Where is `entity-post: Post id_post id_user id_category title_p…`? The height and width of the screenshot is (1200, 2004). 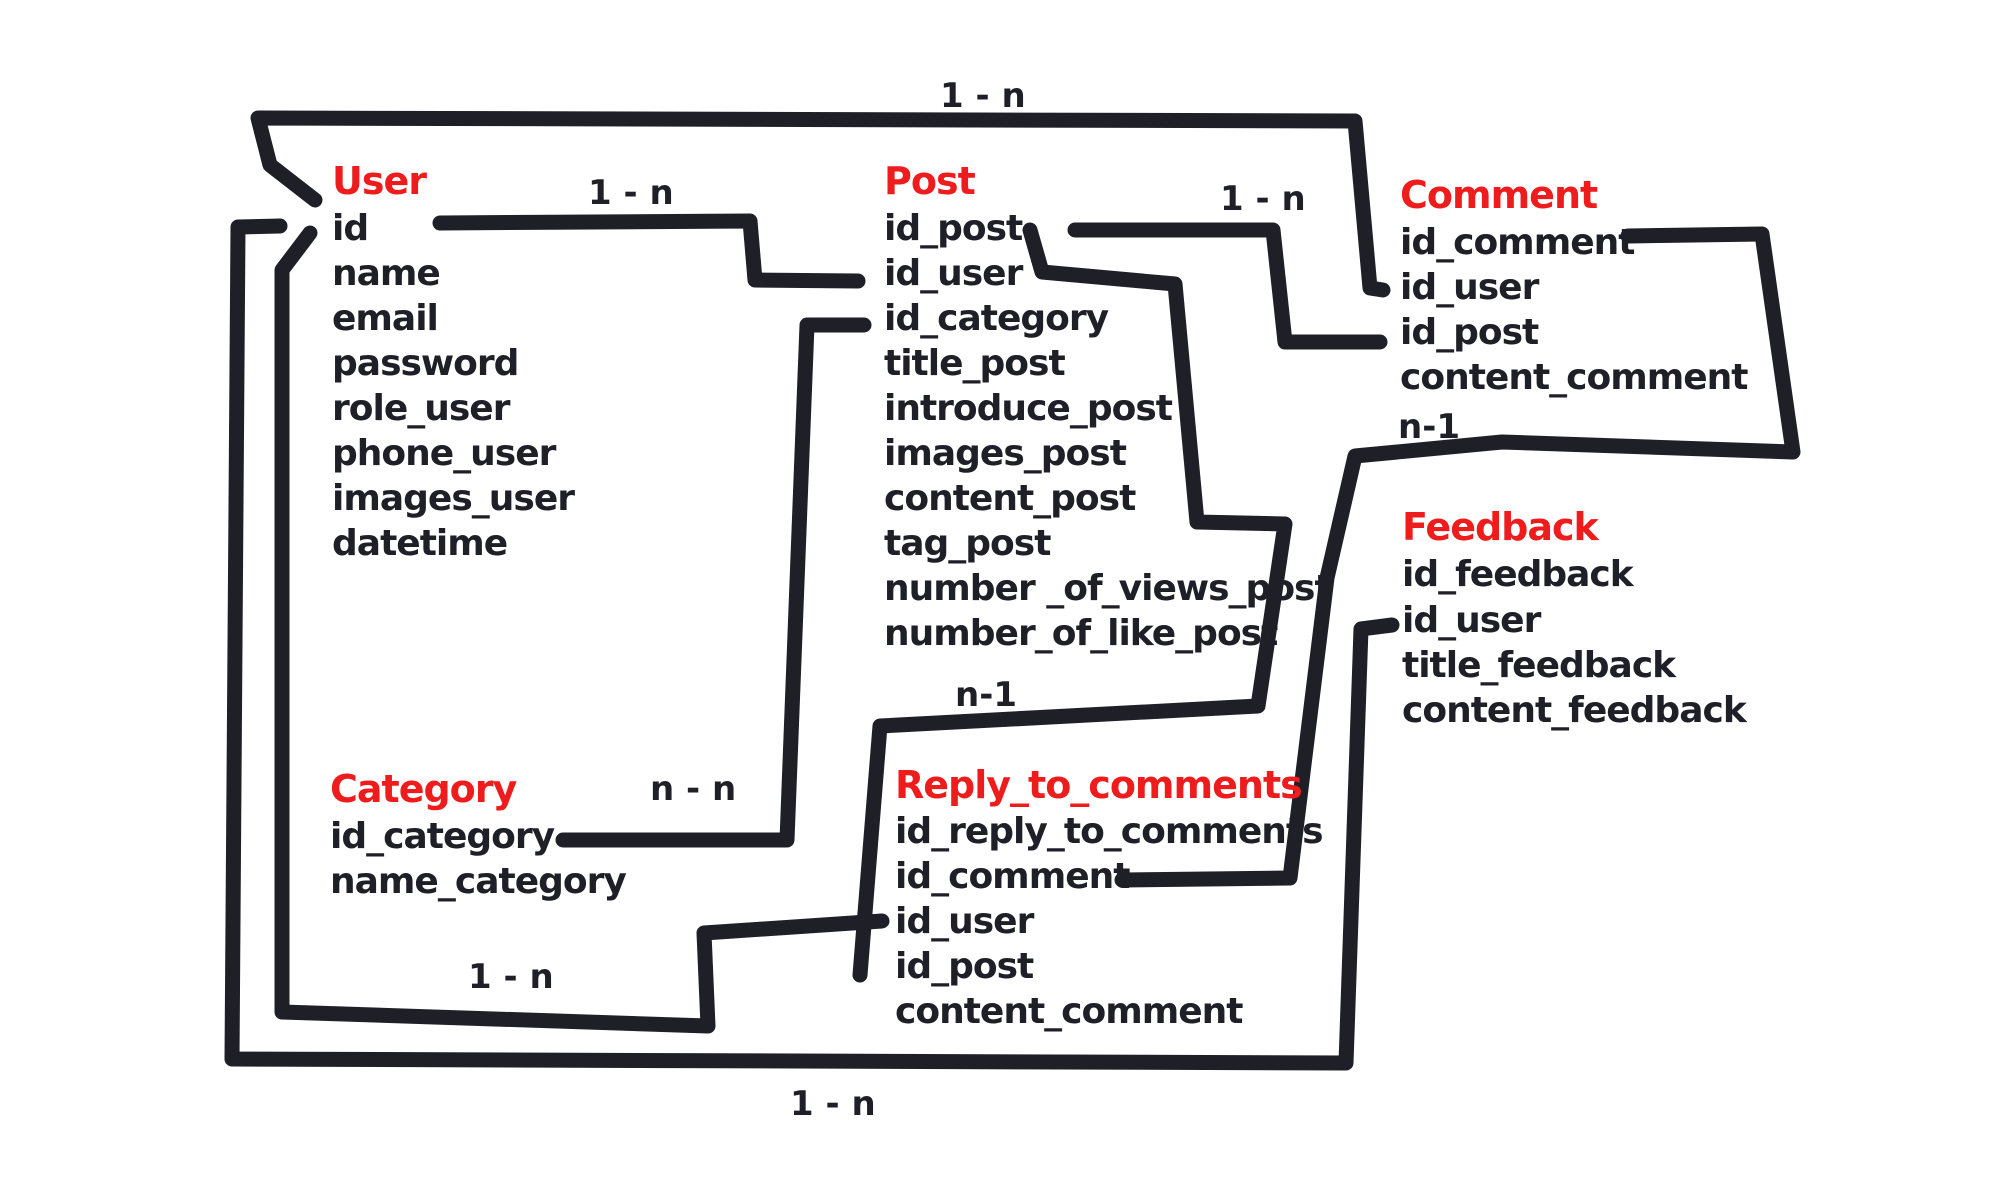
entity-post: Post id_post id_user id_category title_p… is located at coordinates (1108, 406).